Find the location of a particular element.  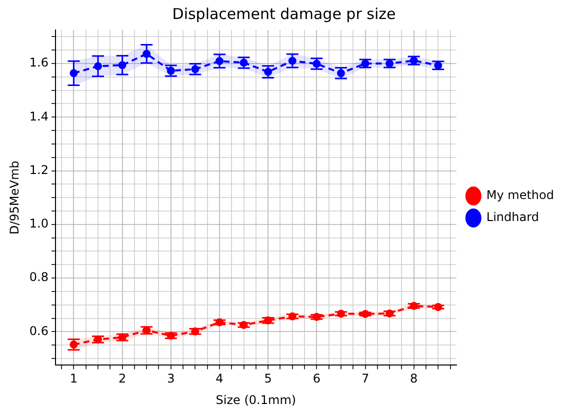

chart-title: Displacement damage pr size is located at coordinates (284, 13).